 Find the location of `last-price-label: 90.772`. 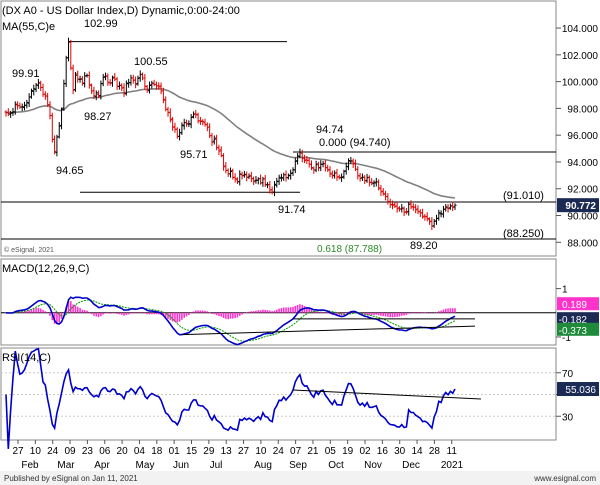

last-price-label: 90.772 is located at coordinates (580, 206).